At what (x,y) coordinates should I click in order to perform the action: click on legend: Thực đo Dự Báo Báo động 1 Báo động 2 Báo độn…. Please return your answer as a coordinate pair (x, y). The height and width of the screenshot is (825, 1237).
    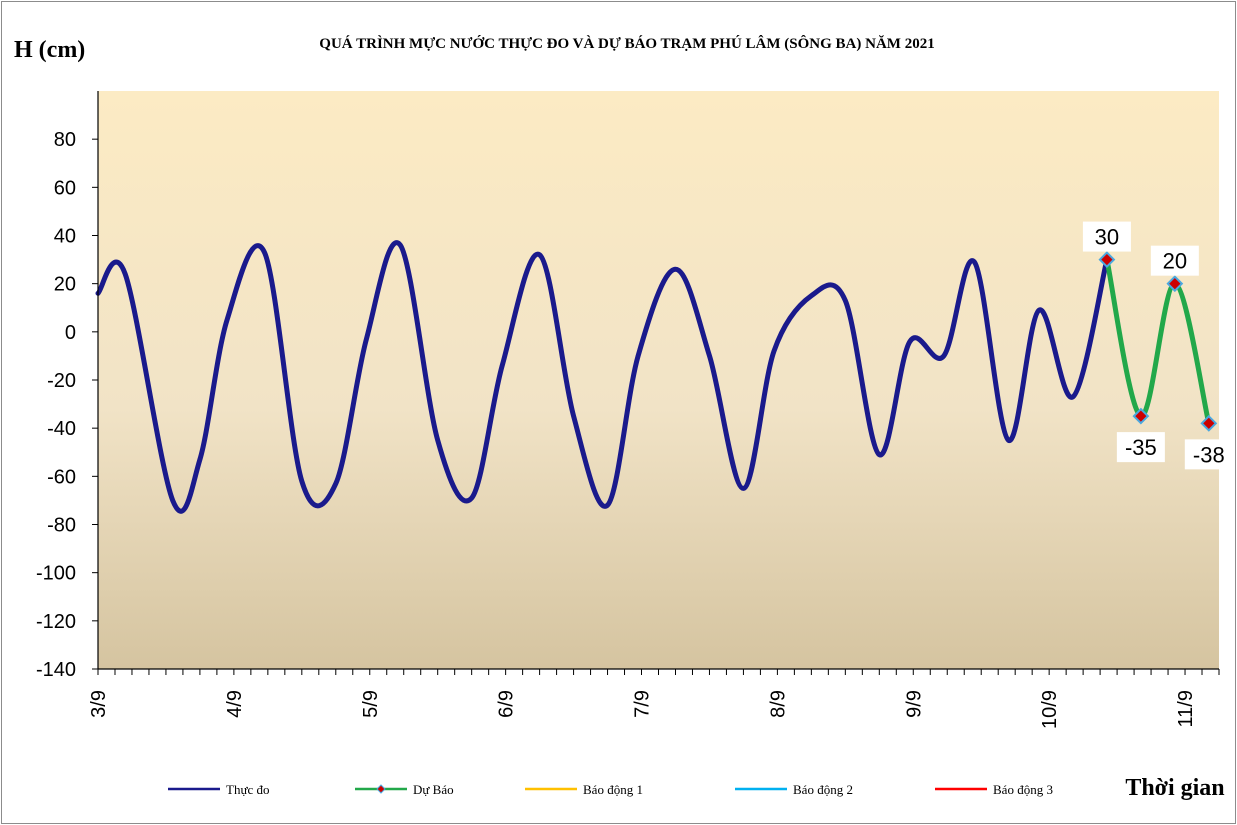
    Looking at the image, I should click on (610, 789).